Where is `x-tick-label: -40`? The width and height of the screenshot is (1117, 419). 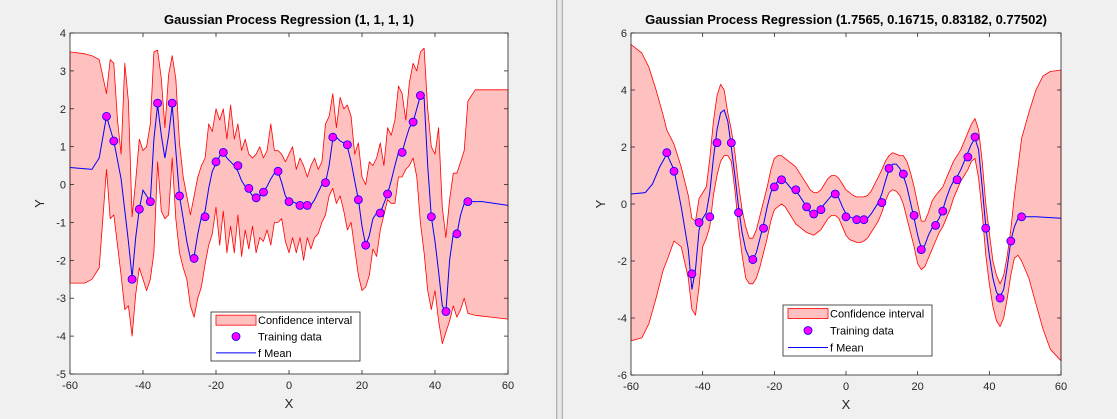 x-tick-label: -40 is located at coordinates (703, 387).